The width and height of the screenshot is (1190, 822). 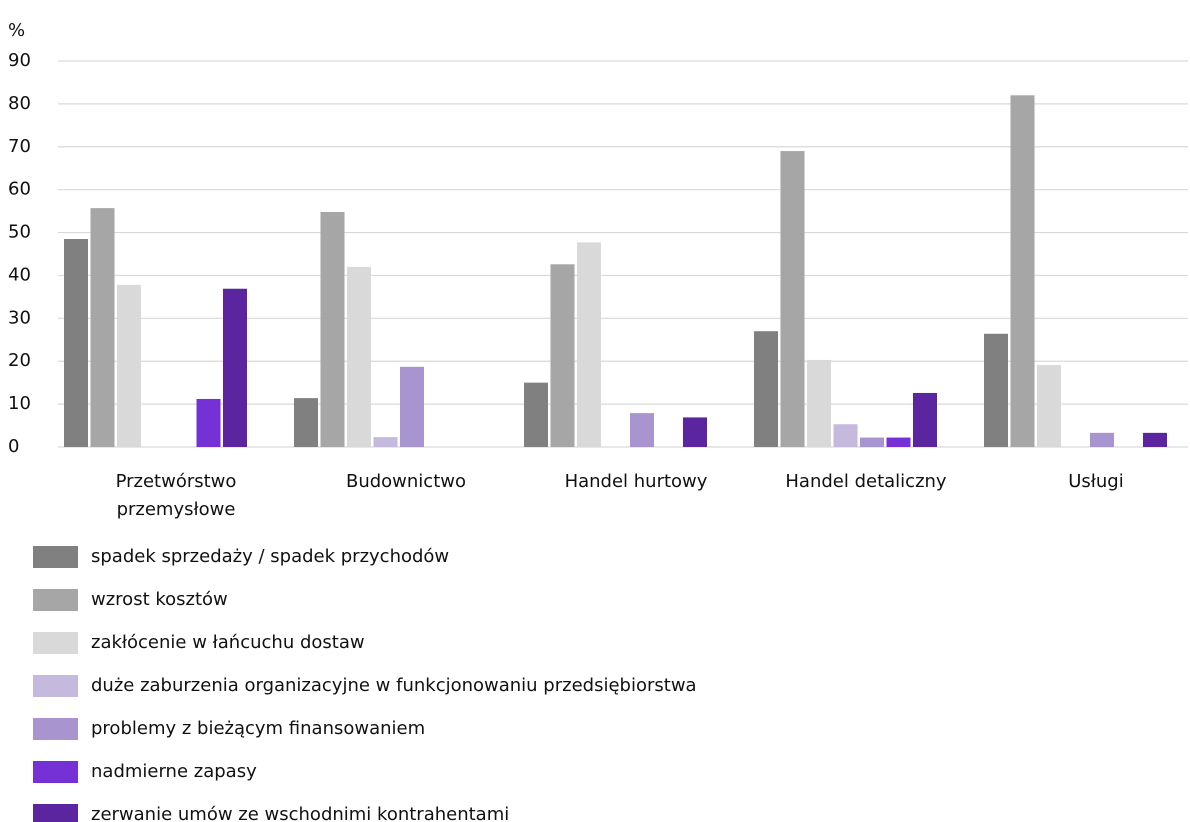 What do you see at coordinates (19, 103) in the screenshot?
I see `y-tick-label: 80` at bounding box center [19, 103].